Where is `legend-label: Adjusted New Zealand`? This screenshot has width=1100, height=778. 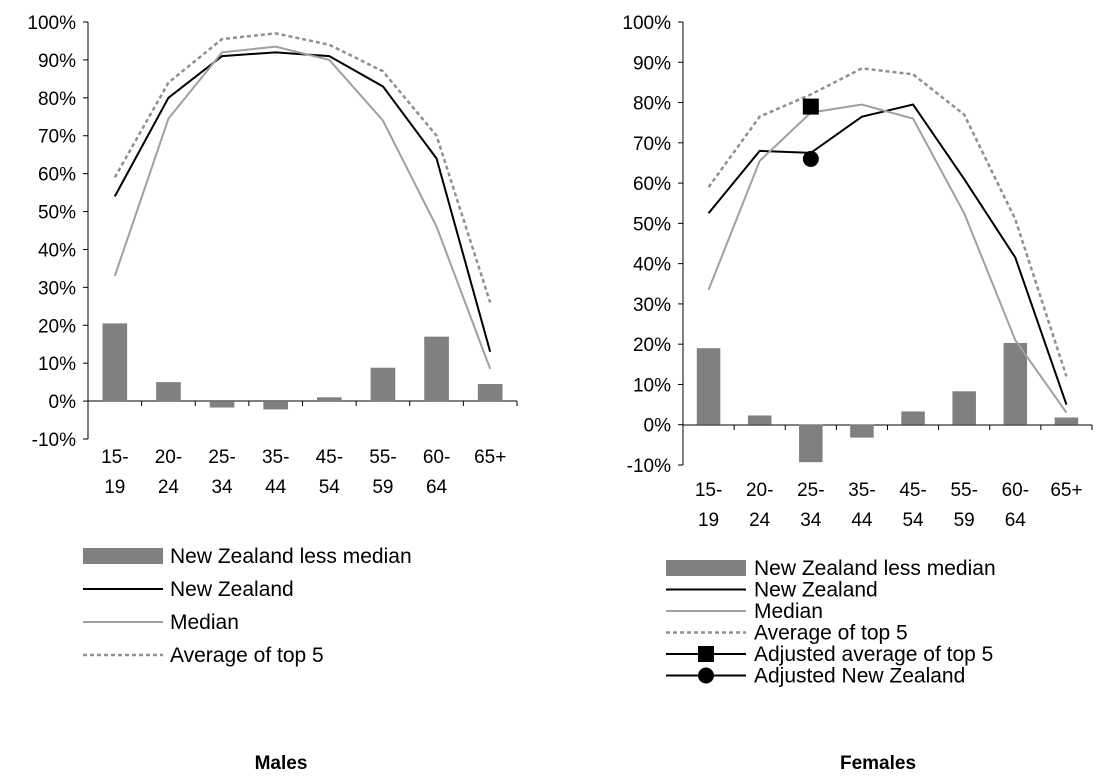
legend-label: Adjusted New Zealand is located at coordinates (859, 676).